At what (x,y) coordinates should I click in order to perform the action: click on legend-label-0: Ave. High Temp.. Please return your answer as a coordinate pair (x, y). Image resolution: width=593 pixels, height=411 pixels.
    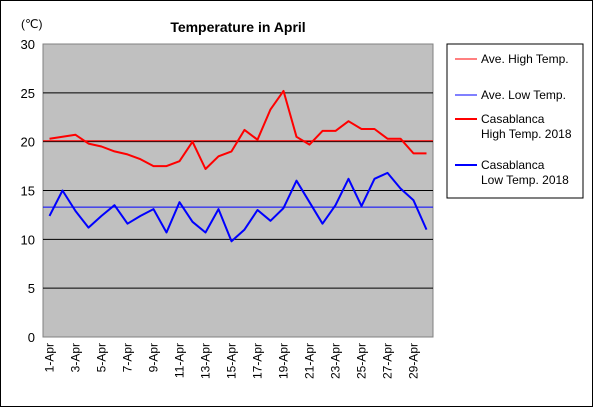
    Looking at the image, I should click on (525, 59).